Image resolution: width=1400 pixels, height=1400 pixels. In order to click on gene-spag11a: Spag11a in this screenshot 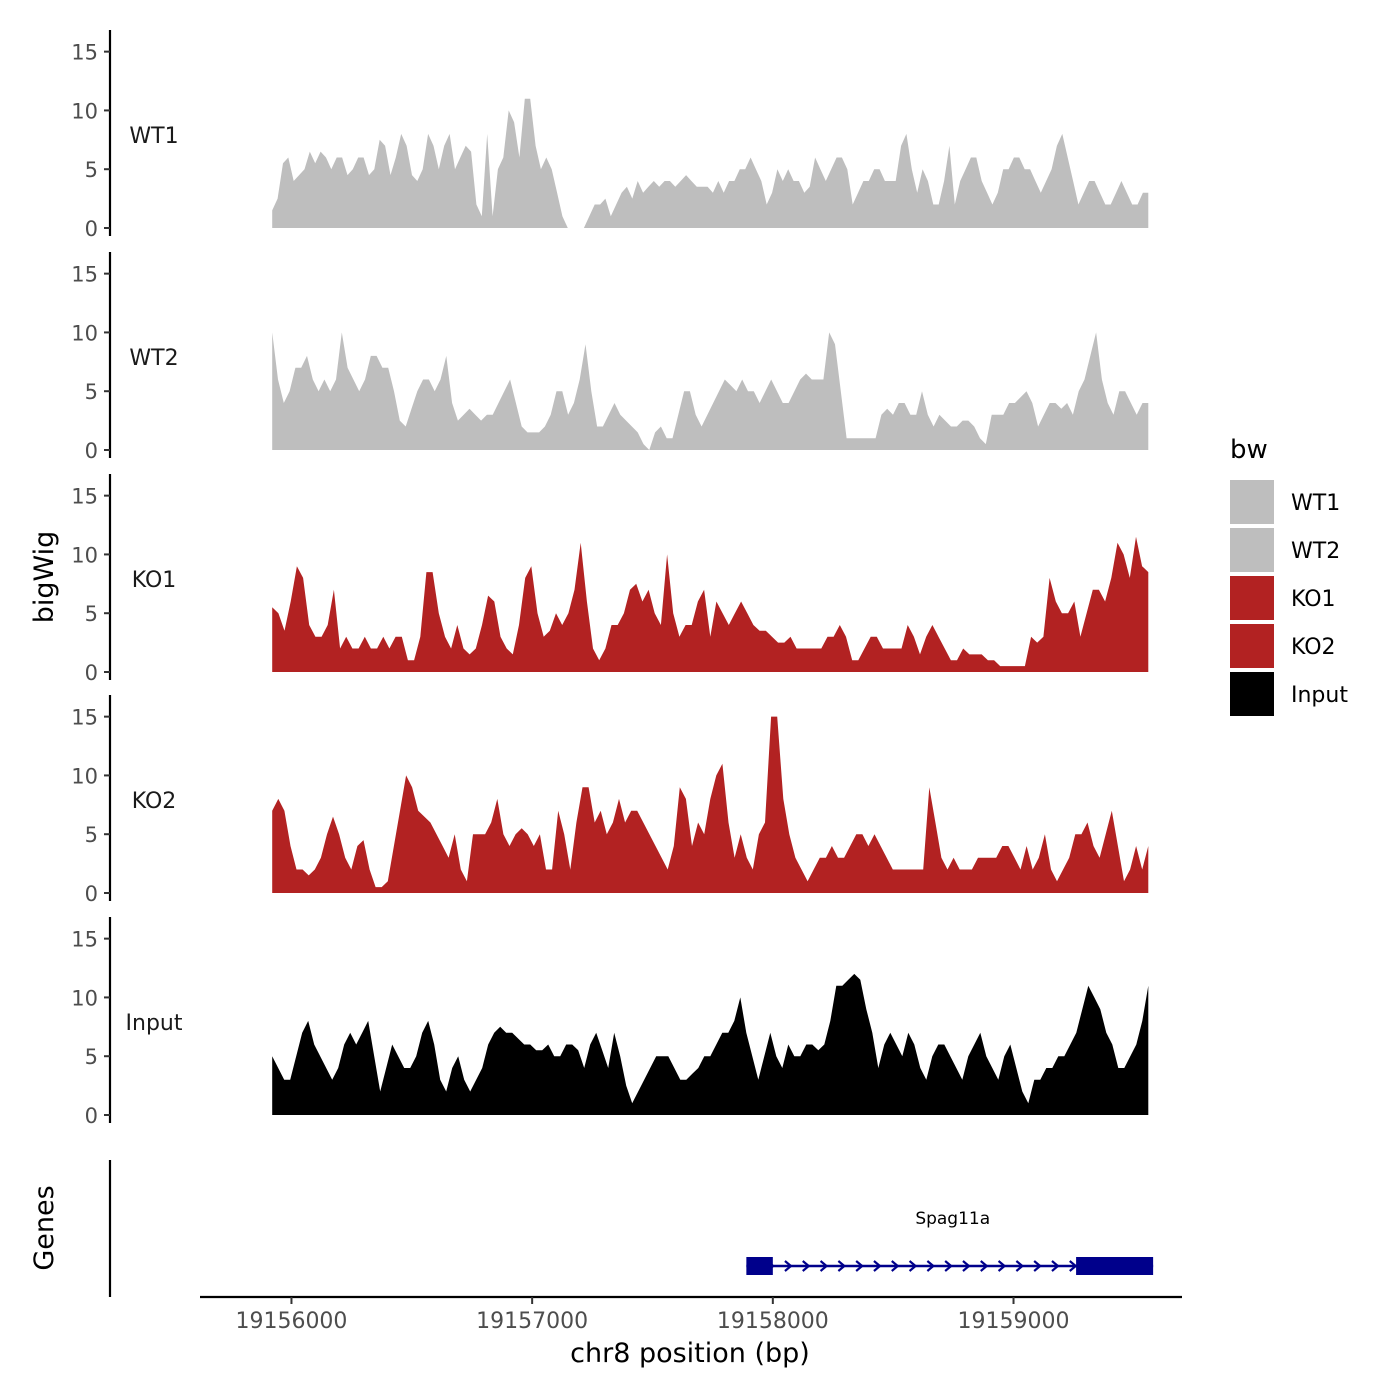, I will do `click(950, 1242)`.